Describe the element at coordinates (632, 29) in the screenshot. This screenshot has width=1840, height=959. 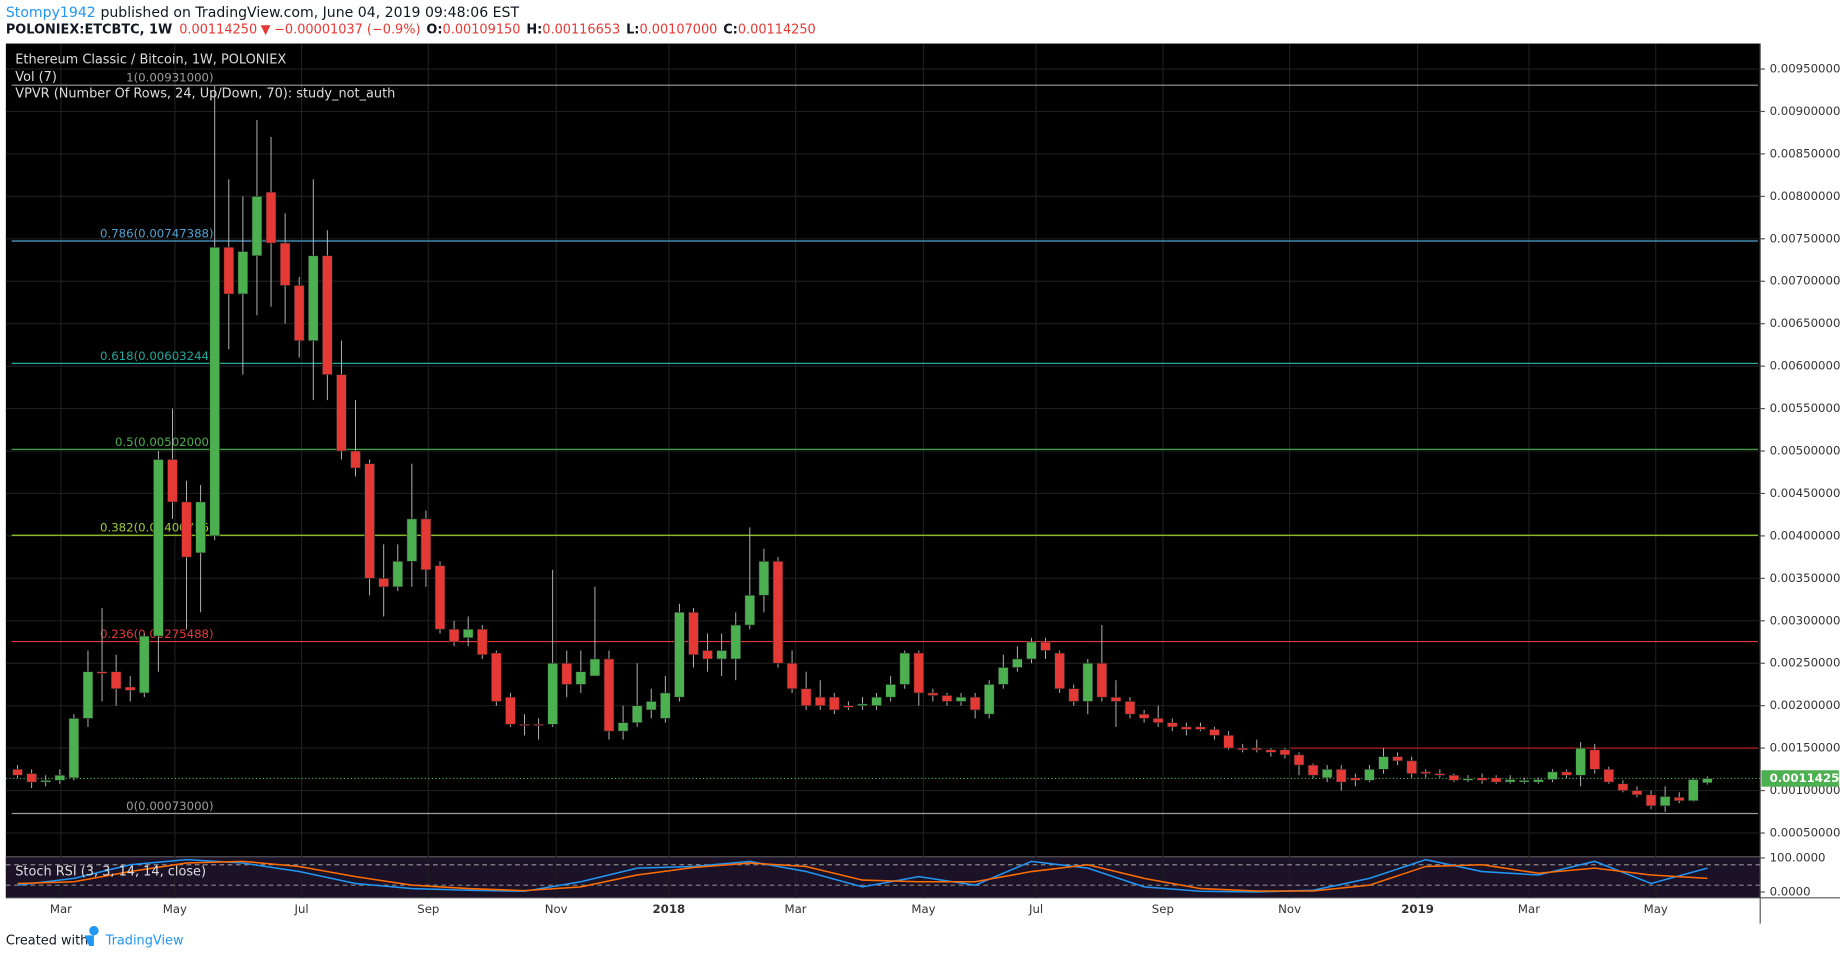
I see `ohlc-label: L:` at that location.